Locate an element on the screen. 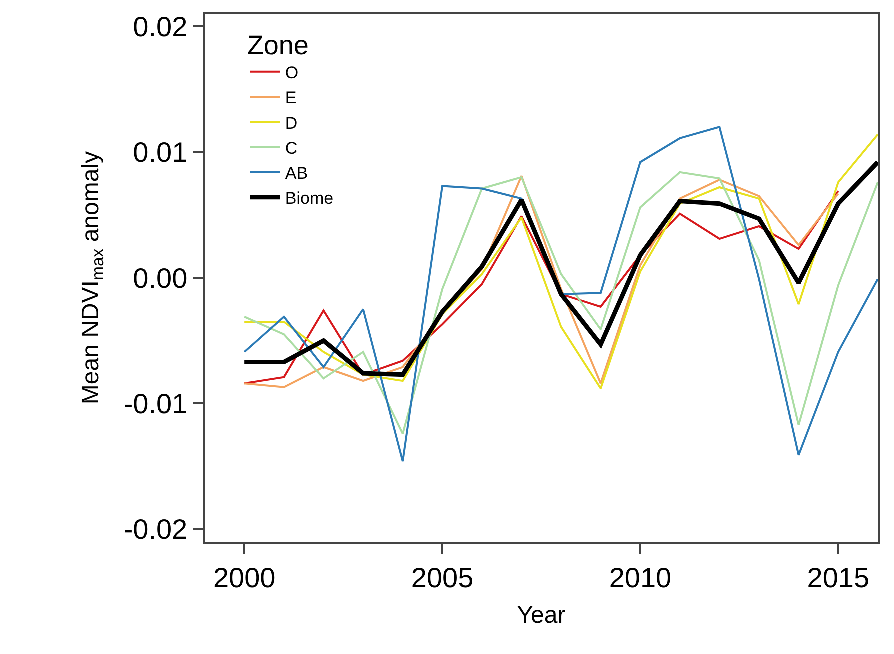  legend-label: E is located at coordinates (291, 98).